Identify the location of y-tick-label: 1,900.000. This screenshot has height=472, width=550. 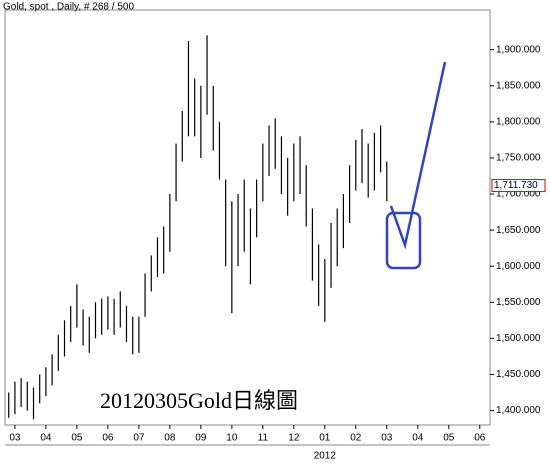
(518, 49).